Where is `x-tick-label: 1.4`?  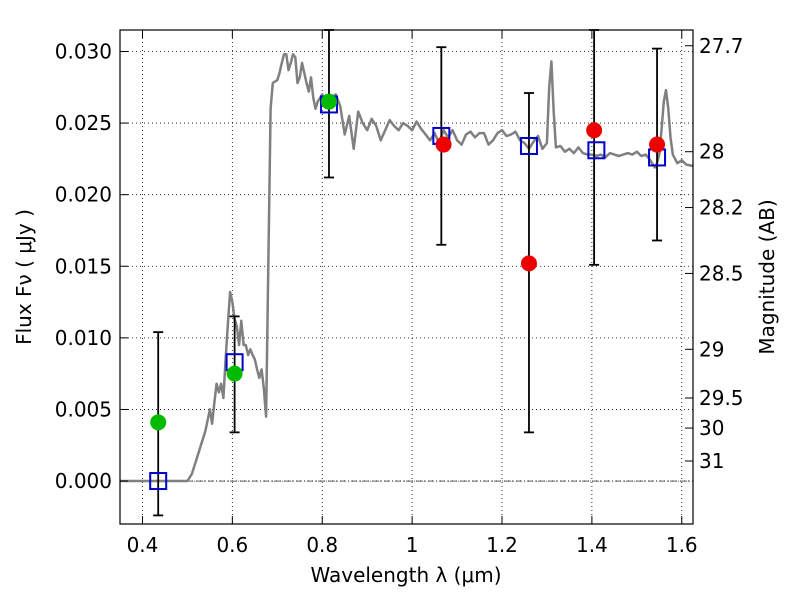 x-tick-label: 1.4 is located at coordinates (592, 545).